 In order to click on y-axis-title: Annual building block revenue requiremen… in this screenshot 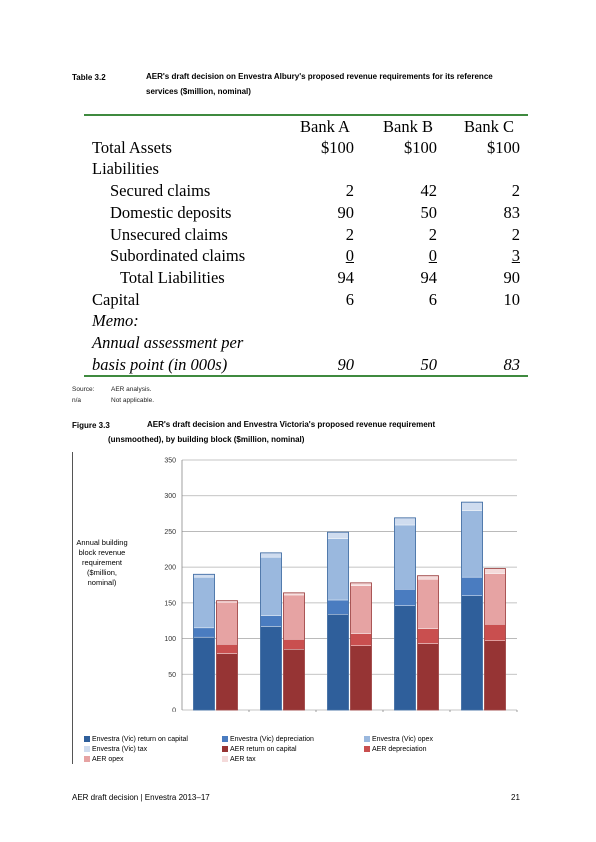, I will do `click(102, 562)`.